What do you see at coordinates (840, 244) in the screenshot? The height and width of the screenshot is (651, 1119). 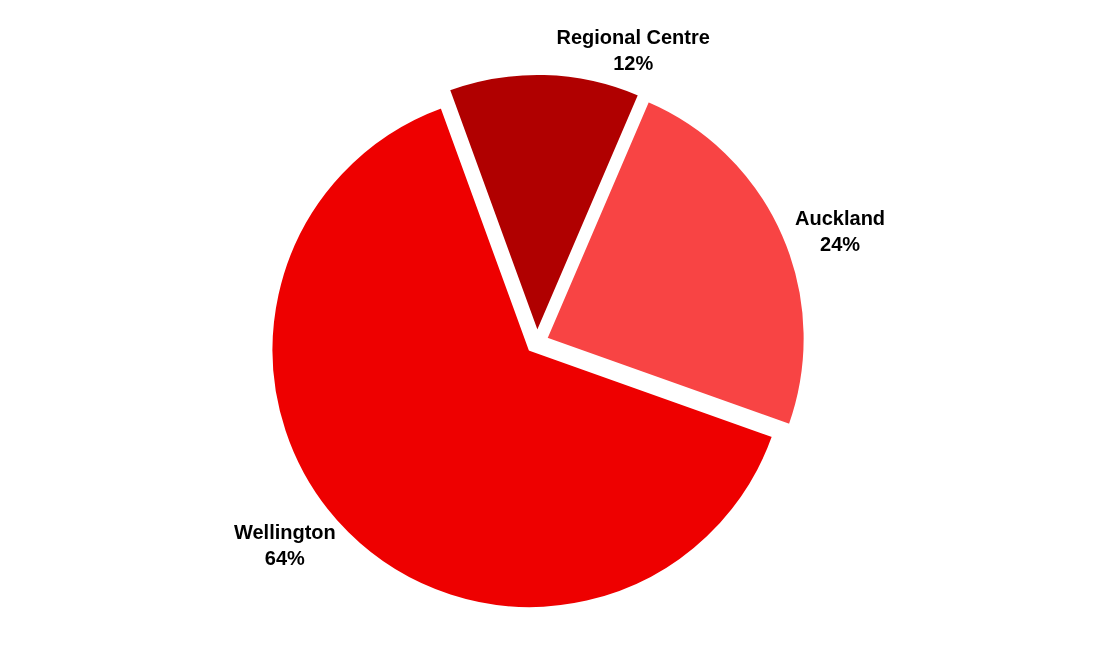 I see `data-label: 24%` at bounding box center [840, 244].